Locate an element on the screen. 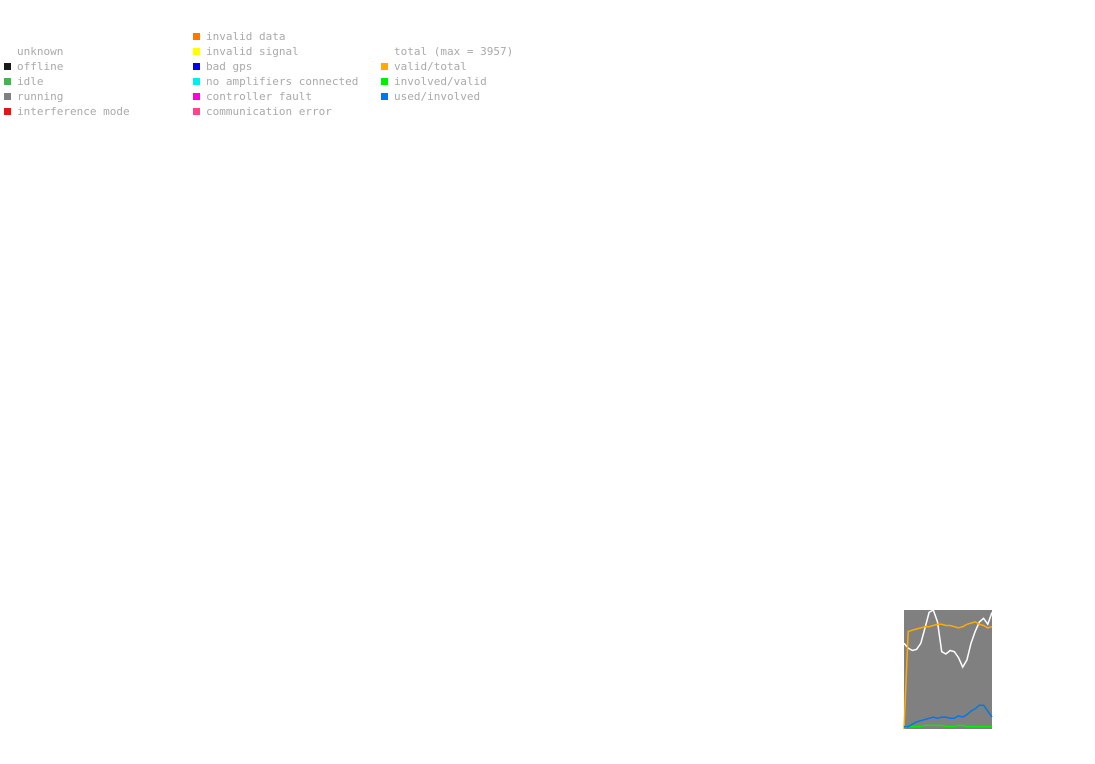 This screenshot has width=1095, height=764. legend-label: no amplifiers connected is located at coordinates (282, 81).